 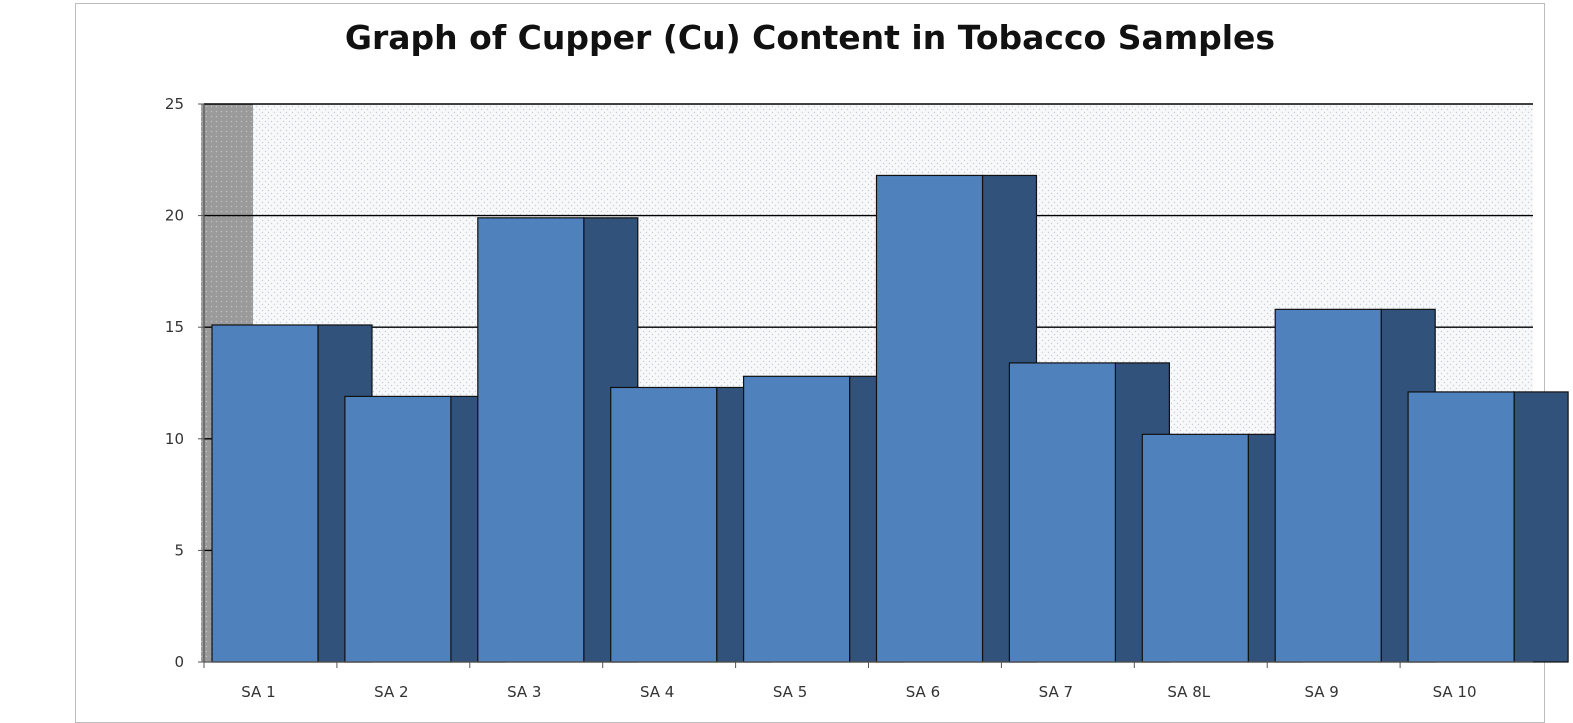 I want to click on bar-sa-8l, so click(x=1195, y=548).